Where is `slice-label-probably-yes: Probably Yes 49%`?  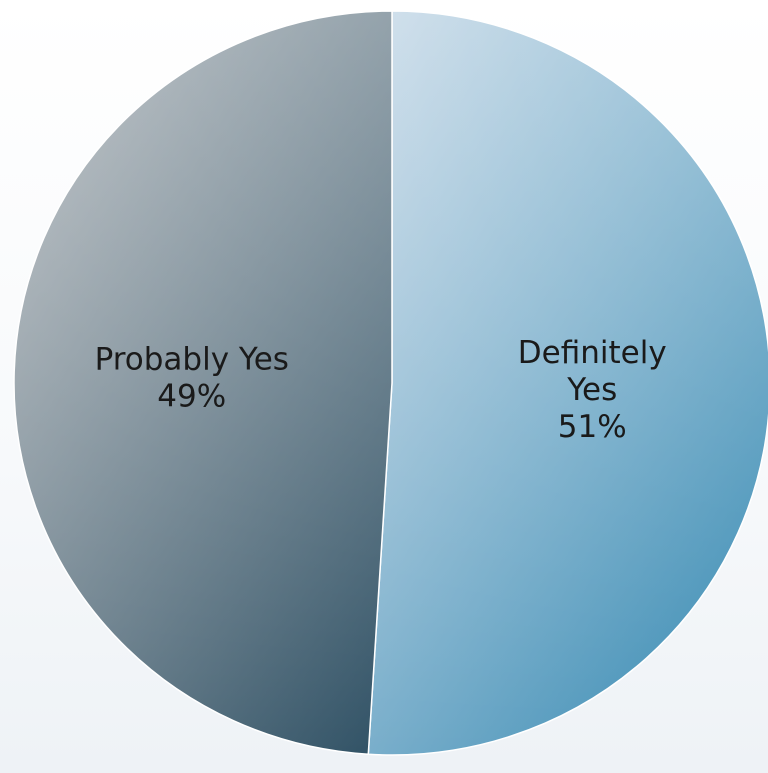 slice-label-probably-yes: Probably Yes 49% is located at coordinates (192, 377).